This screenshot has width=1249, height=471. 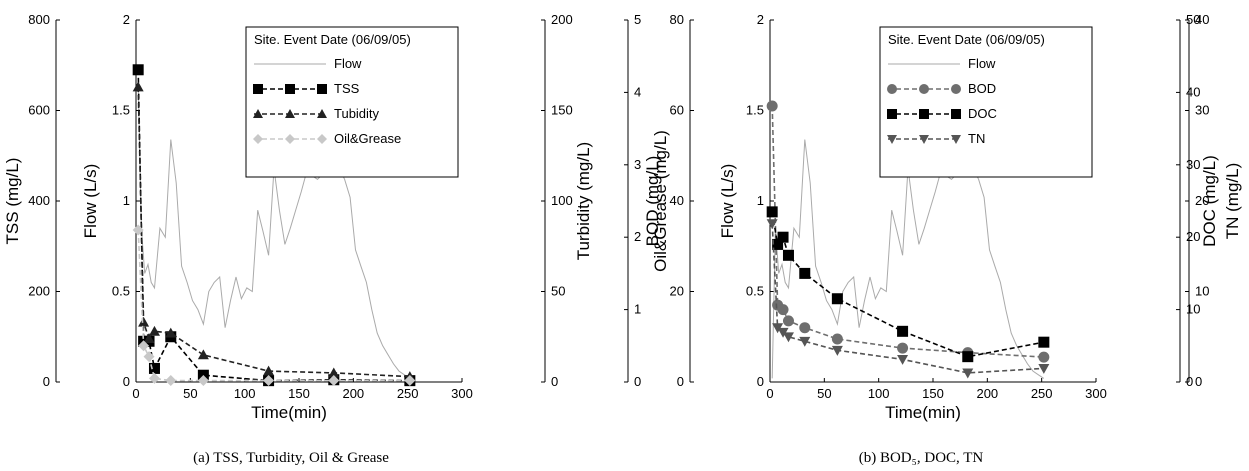 I want to click on y-tick-label: 3, so click(x=637, y=164).